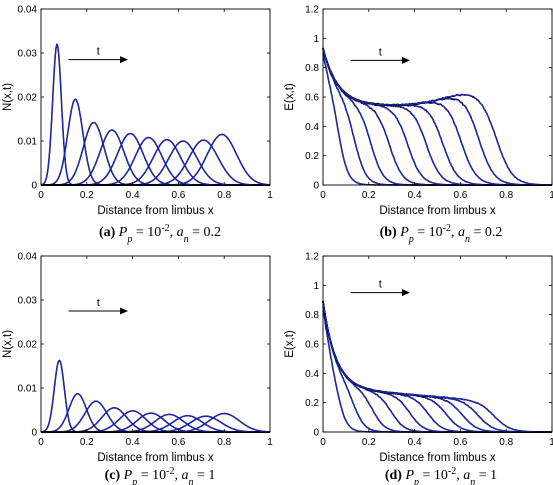 The image size is (553, 485). What do you see at coordinates (441, 475) in the screenshot?
I see `panel-caption: (d) Pp = 10-2, an = 1` at bounding box center [441, 475].